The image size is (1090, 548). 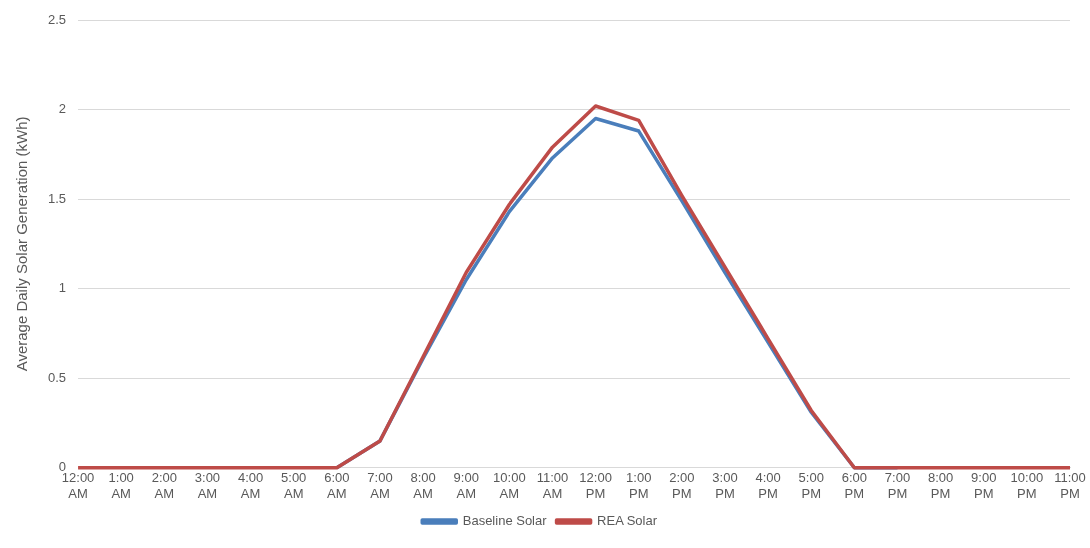 What do you see at coordinates (897, 485) in the screenshot?
I see `x-tick-label: 7:00 PM` at bounding box center [897, 485].